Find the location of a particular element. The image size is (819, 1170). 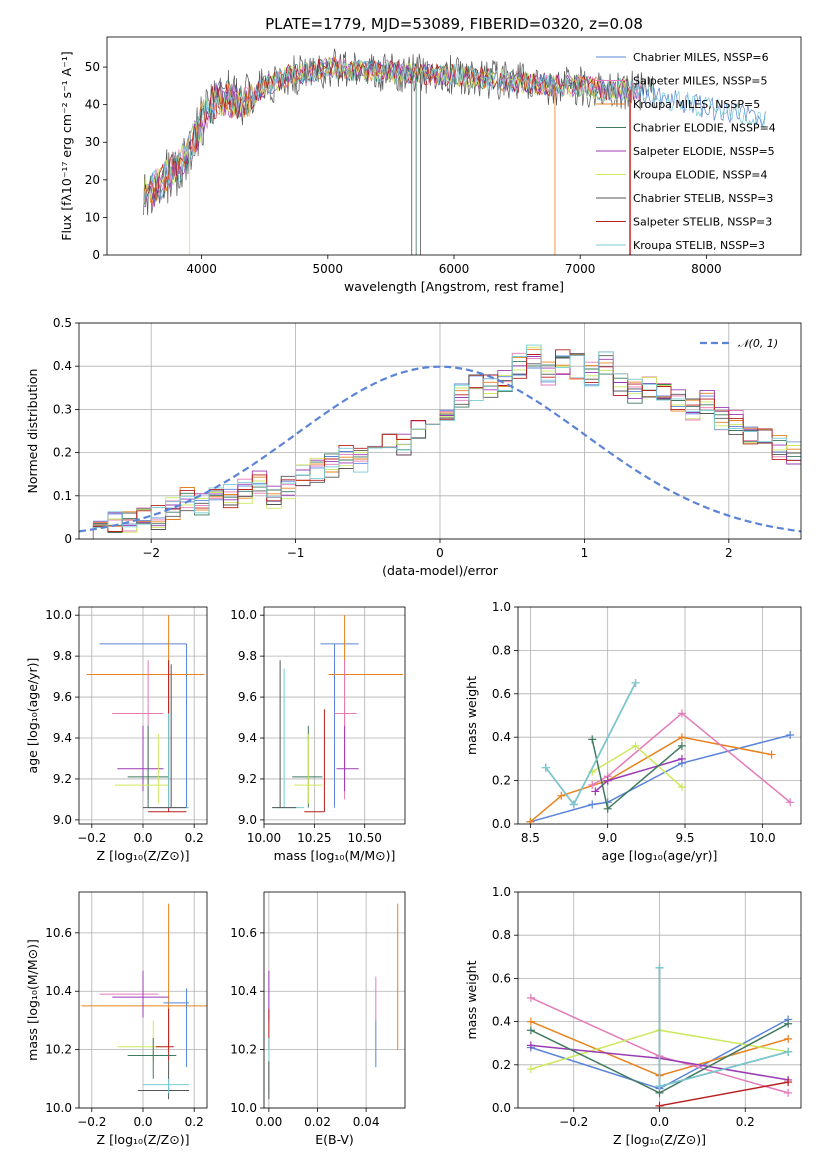

y-tick-label: 9.4 is located at coordinates (62, 738).